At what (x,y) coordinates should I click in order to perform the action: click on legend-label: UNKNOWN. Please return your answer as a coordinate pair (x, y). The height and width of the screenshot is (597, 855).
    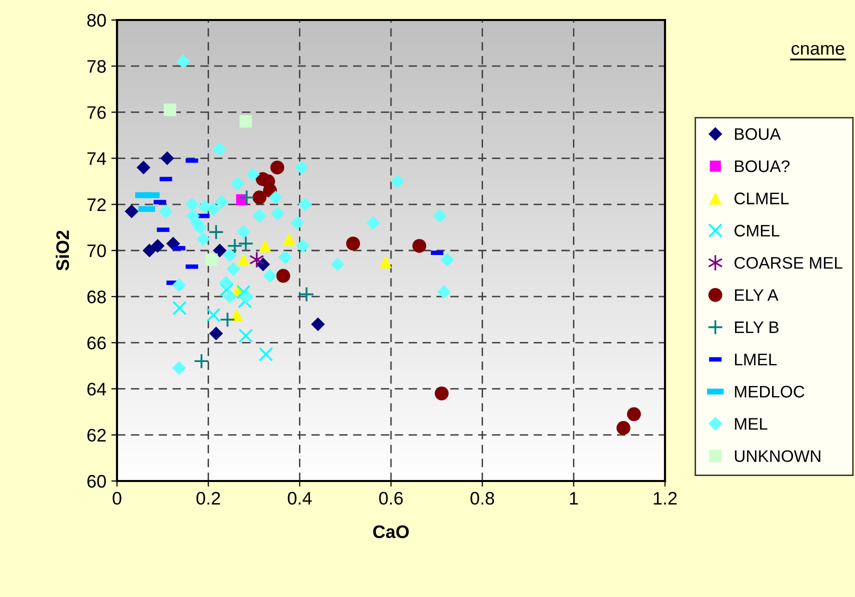
    Looking at the image, I should click on (777, 456).